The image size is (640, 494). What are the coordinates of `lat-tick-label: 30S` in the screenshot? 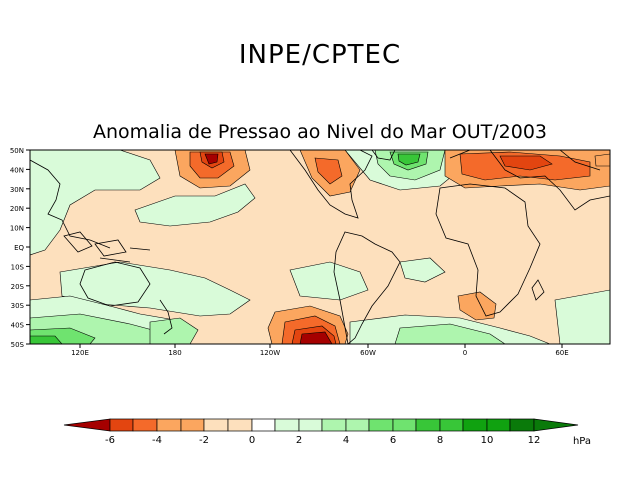 It's located at (18, 306).